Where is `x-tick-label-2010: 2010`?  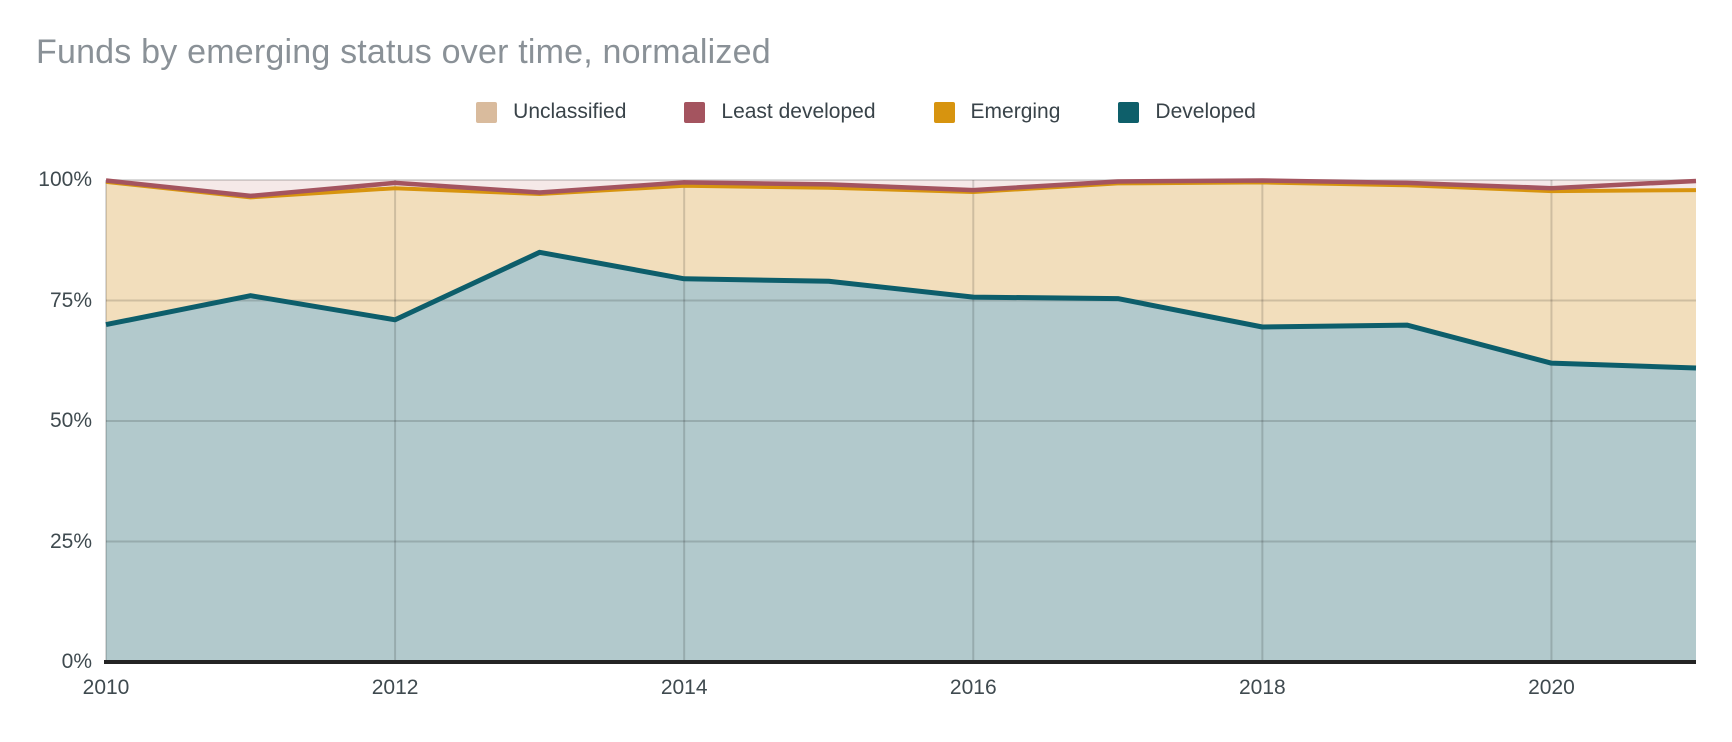
x-tick-label-2010: 2010 is located at coordinates (106, 687).